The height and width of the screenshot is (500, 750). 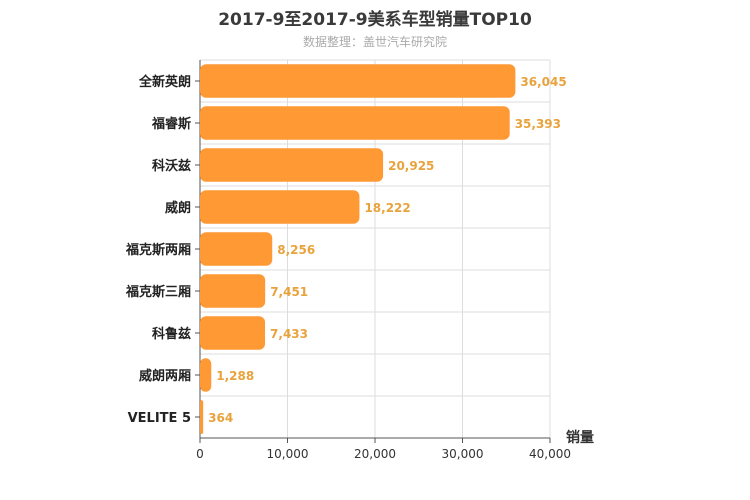 I want to click on value-label: 20,925, so click(x=411, y=166).